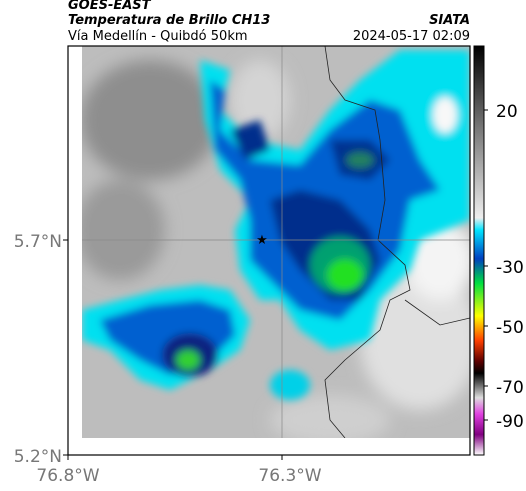 Image resolution: width=526 pixels, height=491 pixels. Describe the element at coordinates (507, 112) in the screenshot. I see `colorbar-tick: 20` at that location.